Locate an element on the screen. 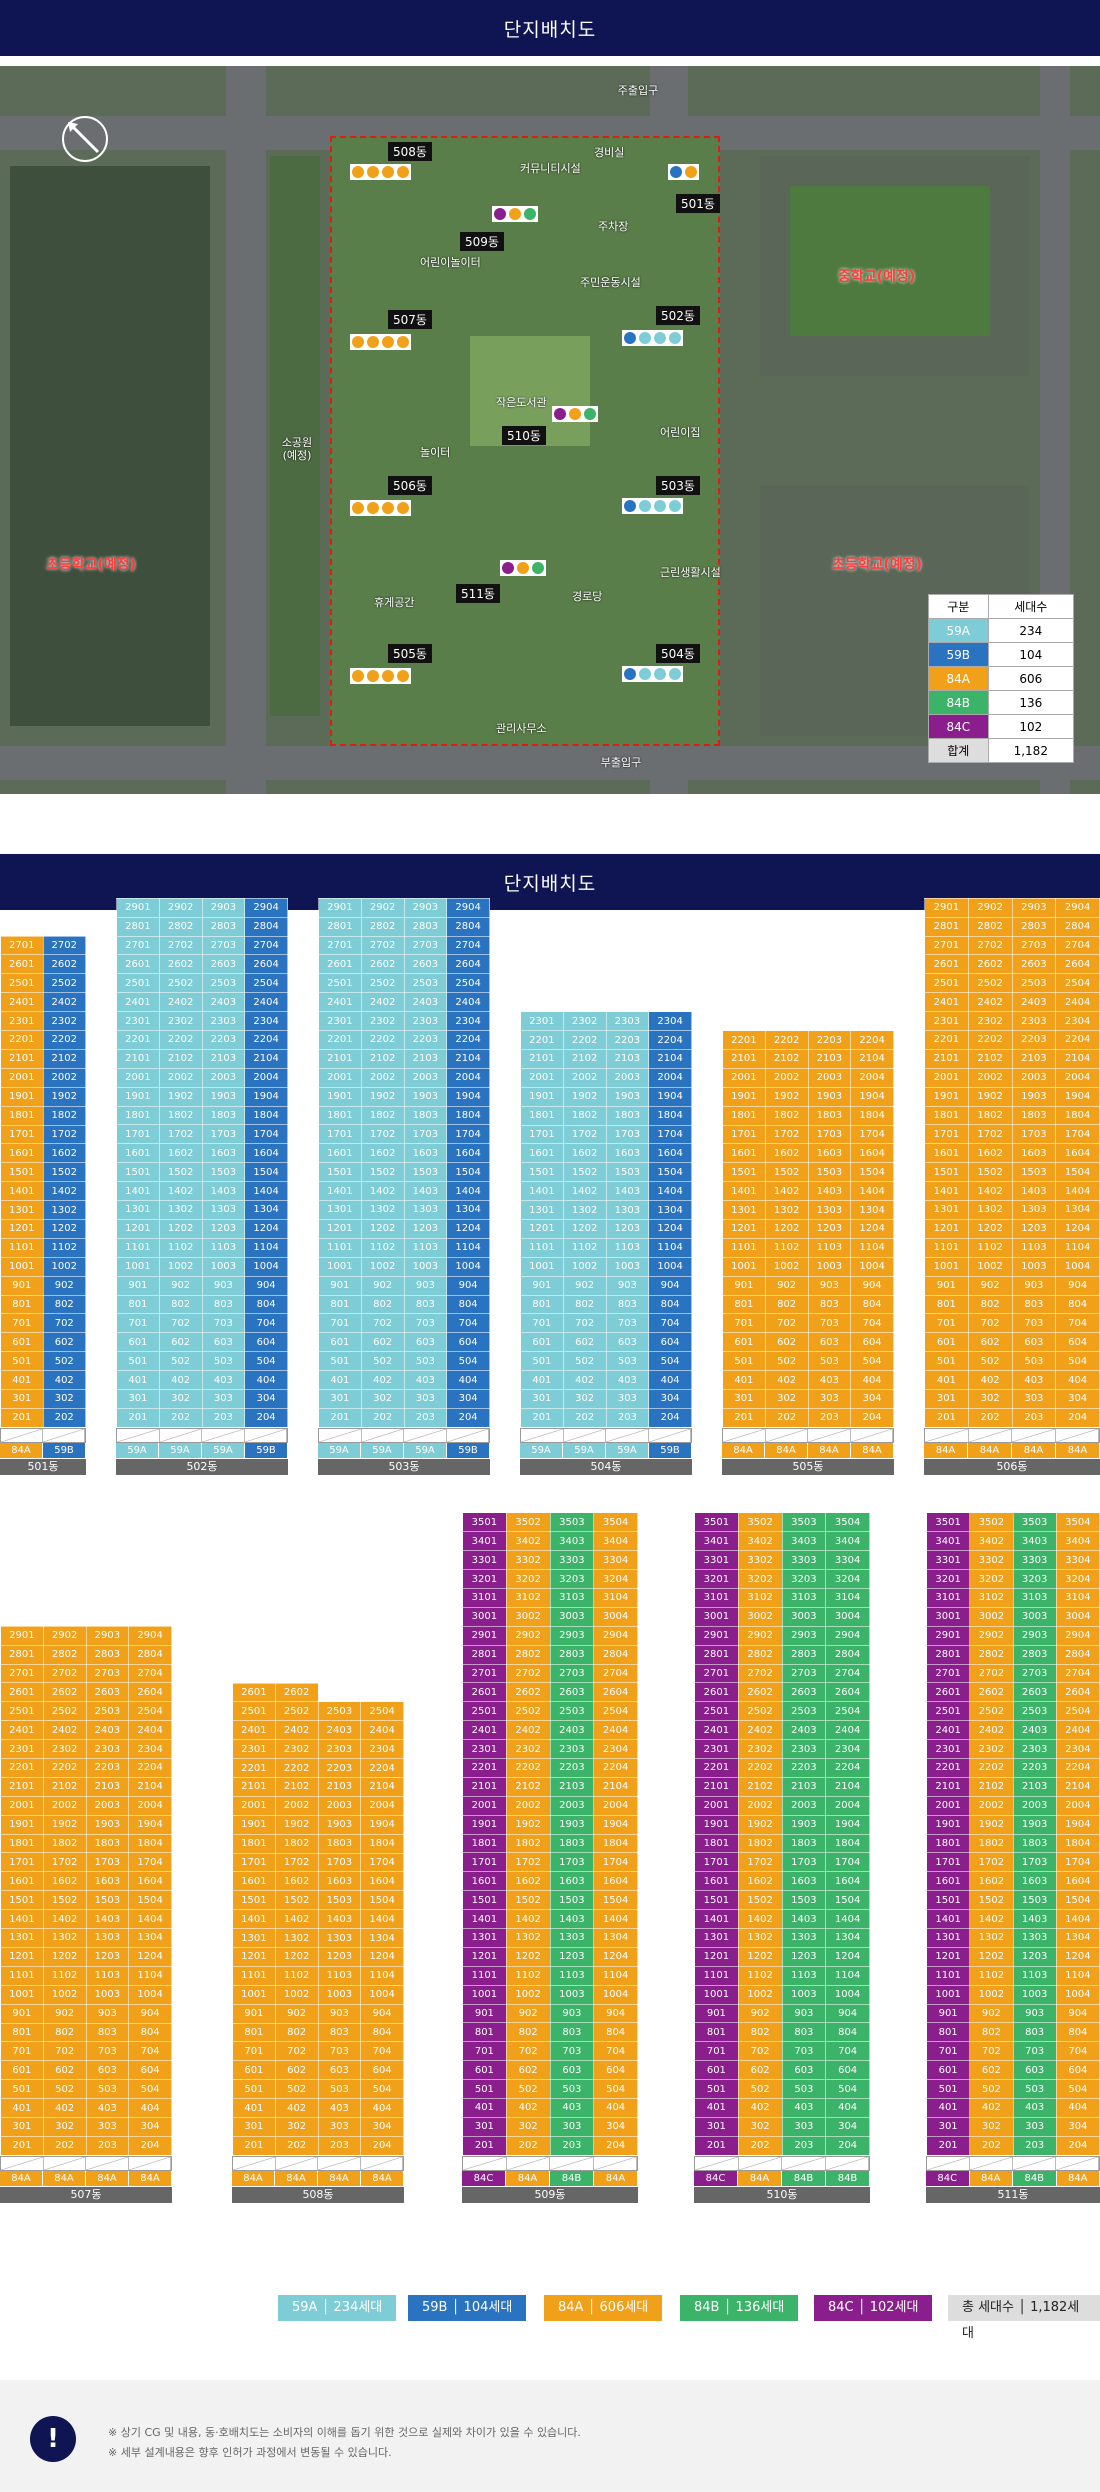  unit-cell: 2402 is located at coordinates (64, 1002).